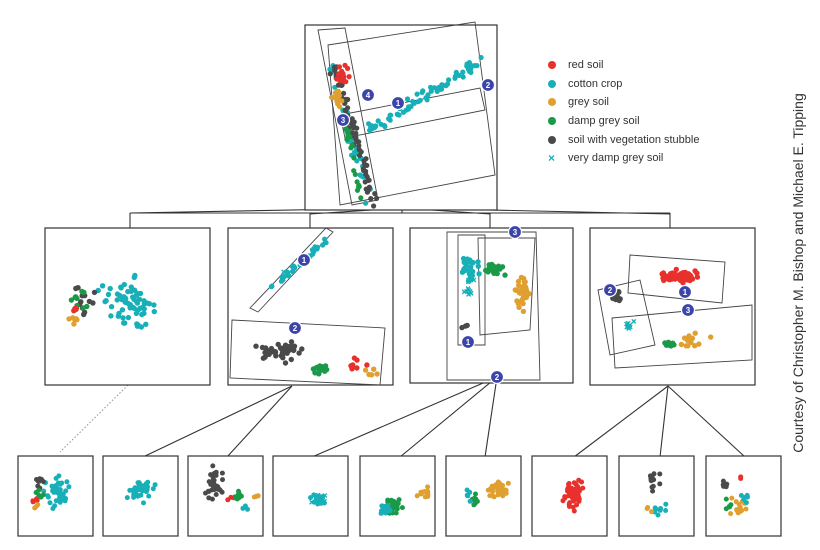  Describe the element at coordinates (552, 139) in the screenshot. I see `vegetation-stubble-marker` at that location.